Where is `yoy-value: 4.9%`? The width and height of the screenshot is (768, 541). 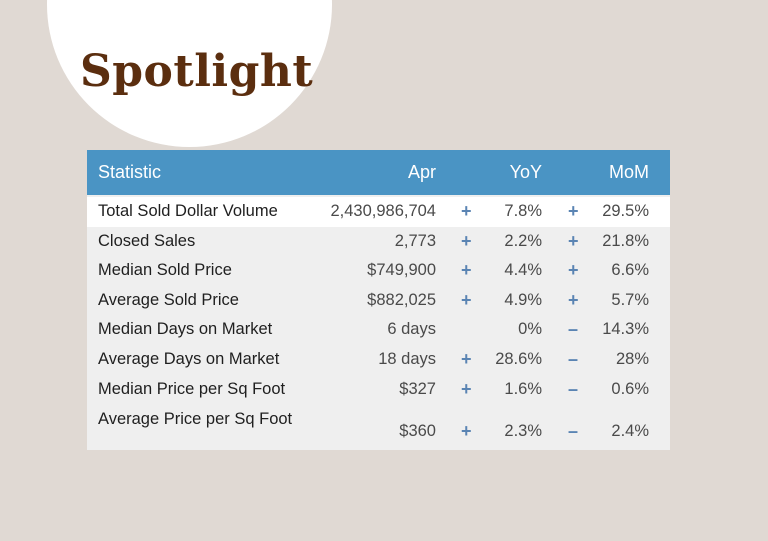
yoy-value: 4.9% is located at coordinates (523, 299).